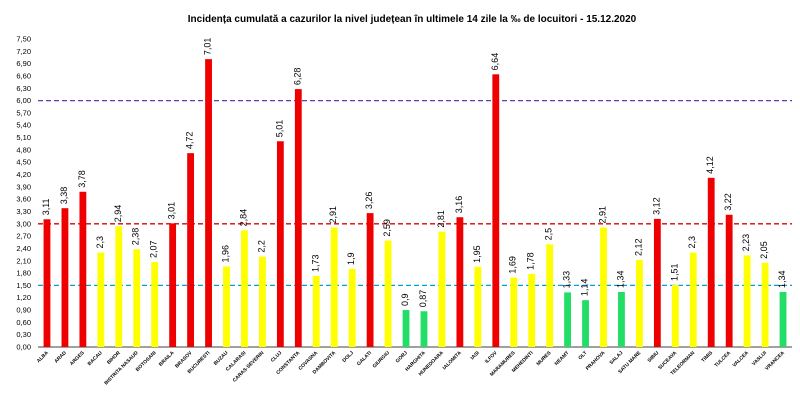 This screenshot has width=800, height=416. I want to click on x-tick-label: OLT, so click(582, 355).